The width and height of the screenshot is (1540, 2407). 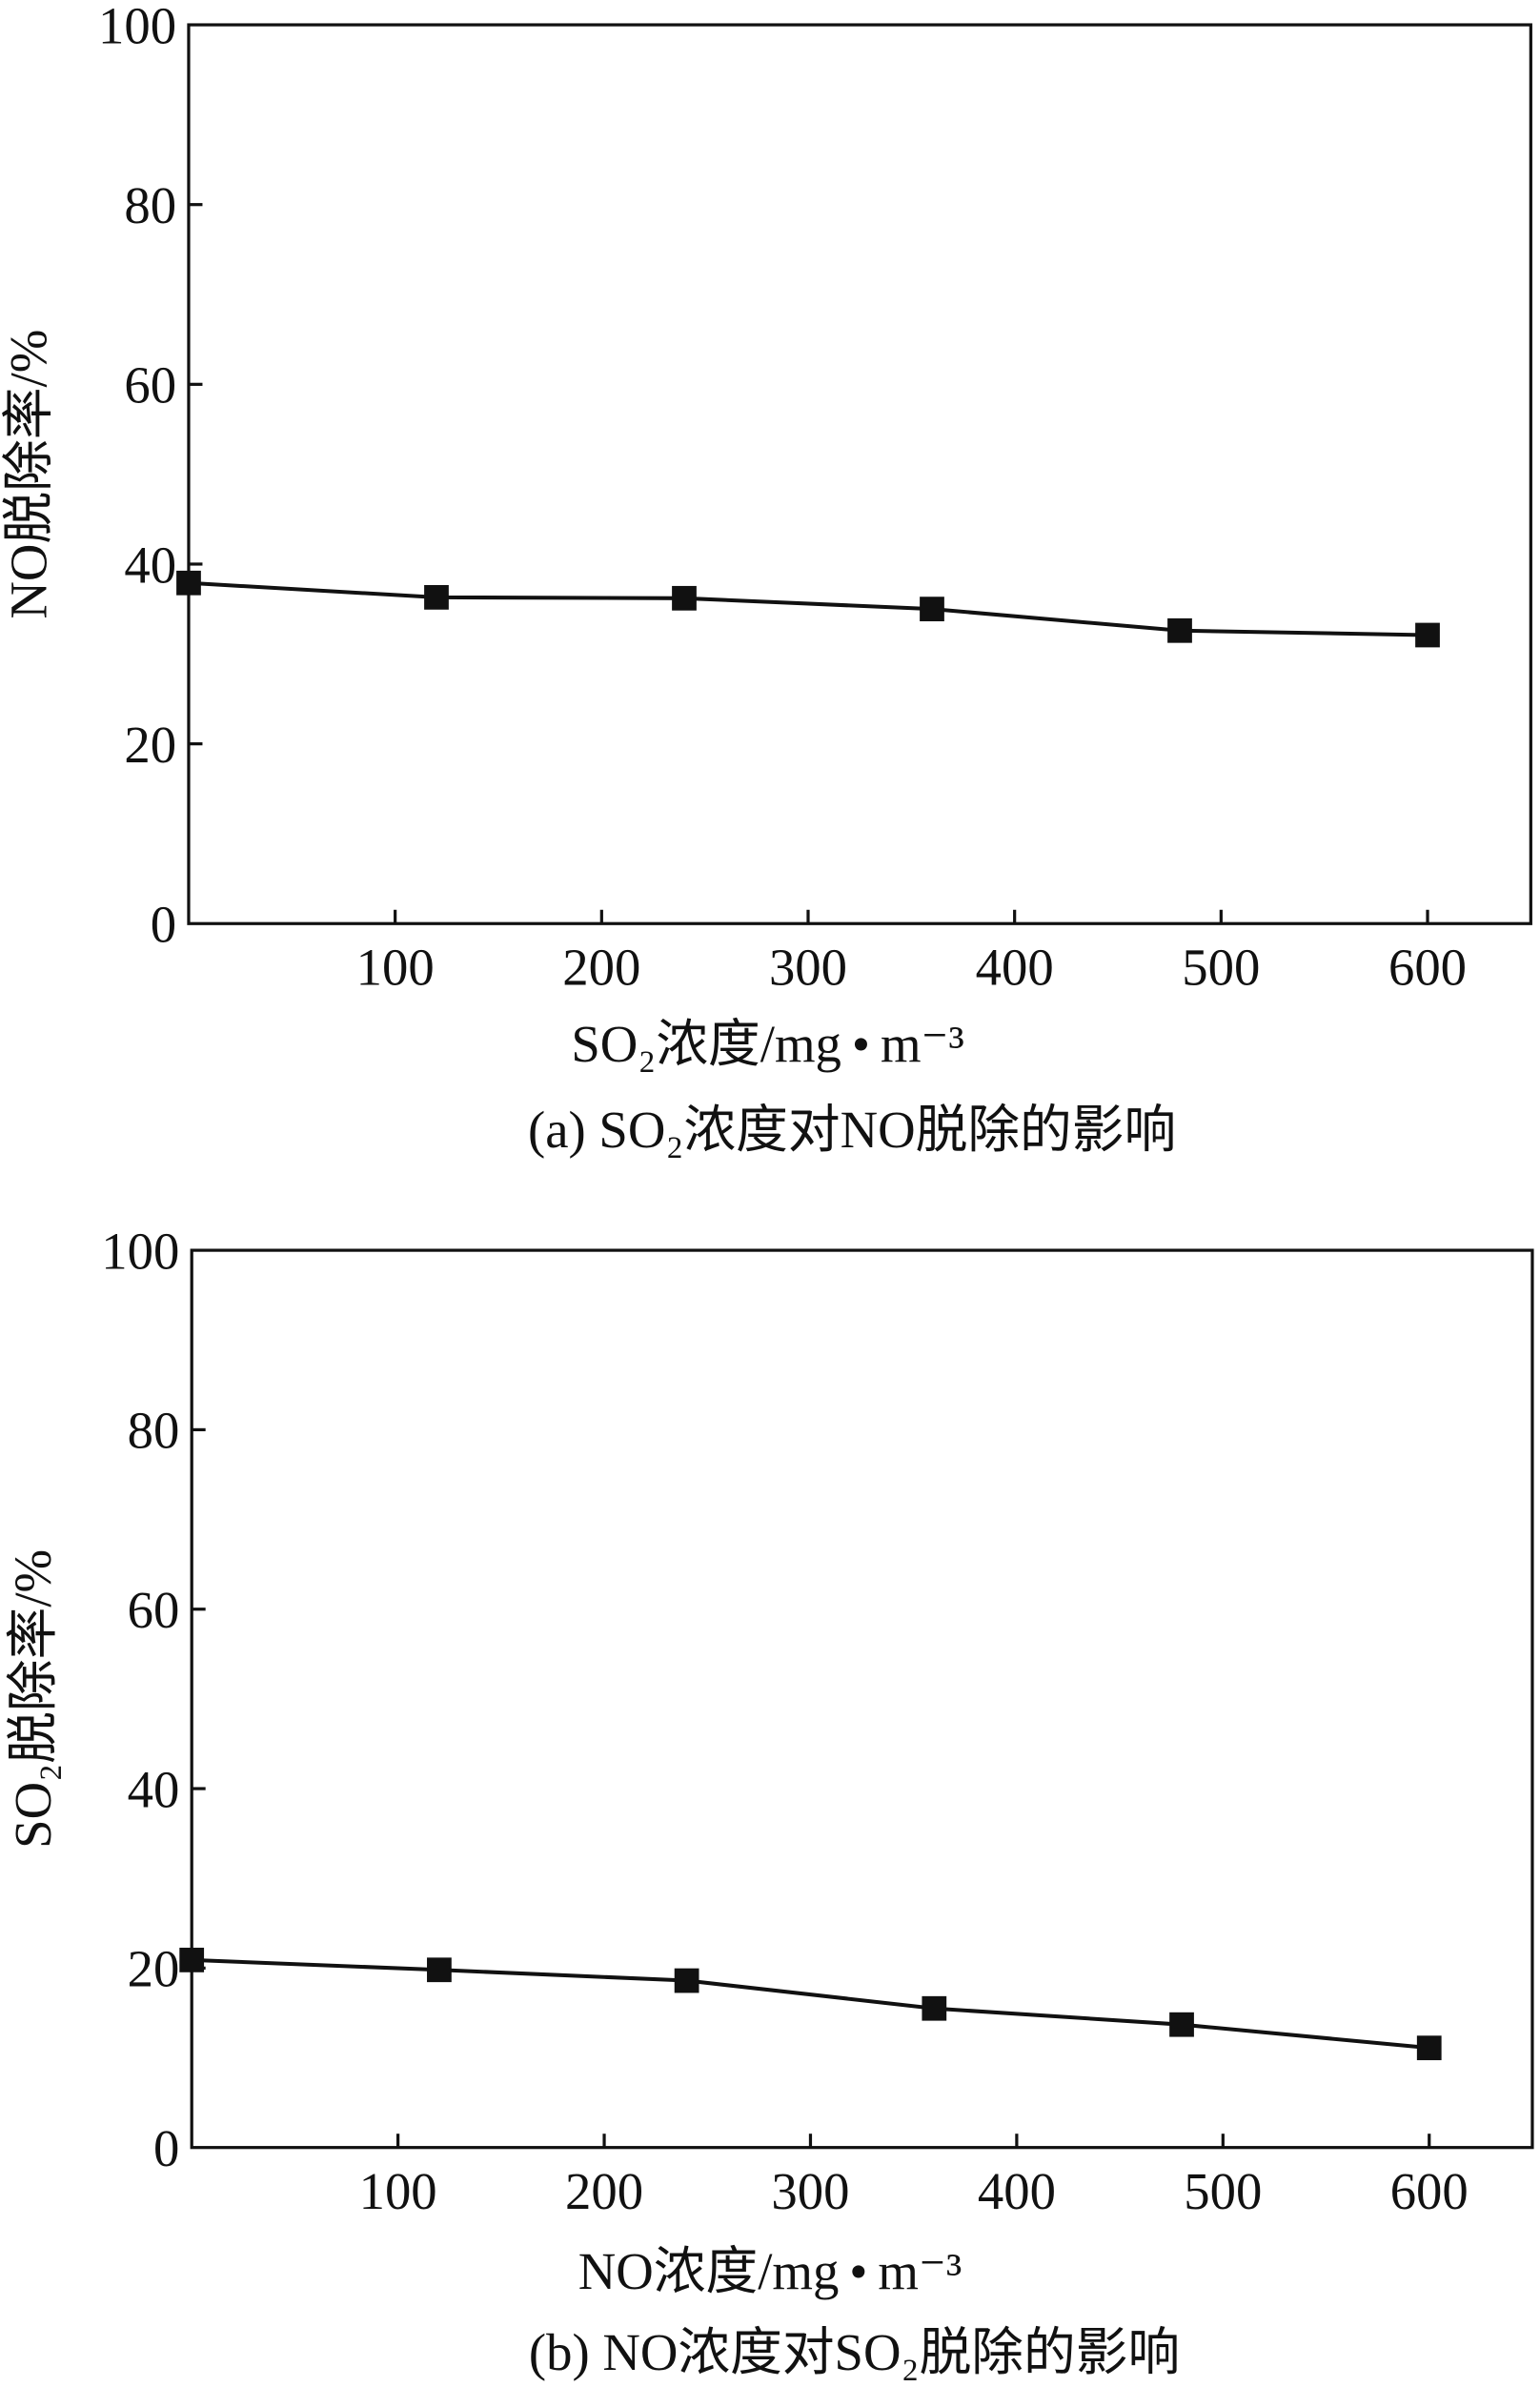 What do you see at coordinates (33, 1699) in the screenshot?
I see `y-axis-label: SO₂脱除率/%` at bounding box center [33, 1699].